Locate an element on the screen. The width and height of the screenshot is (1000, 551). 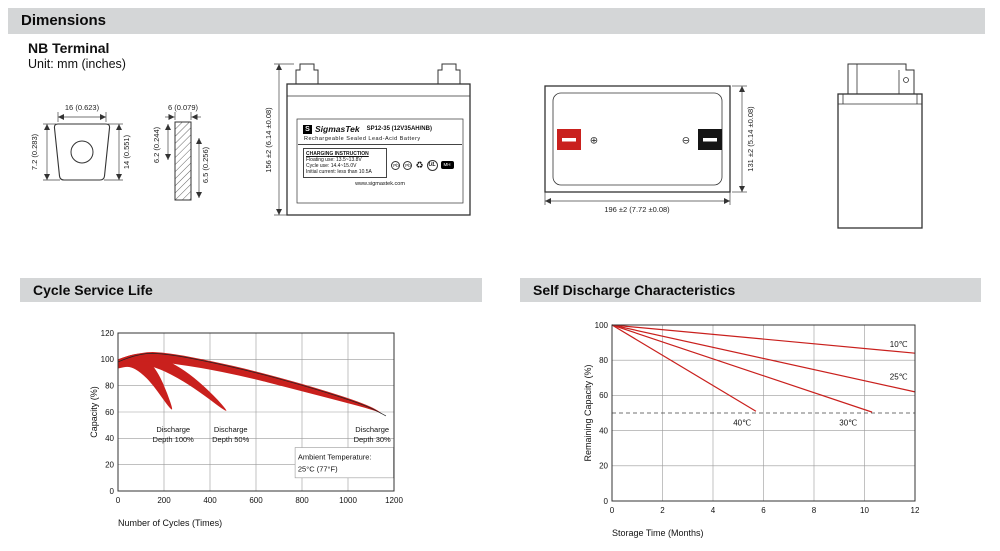
plus-symbol: ⊕ is located at coordinates (594, 141).